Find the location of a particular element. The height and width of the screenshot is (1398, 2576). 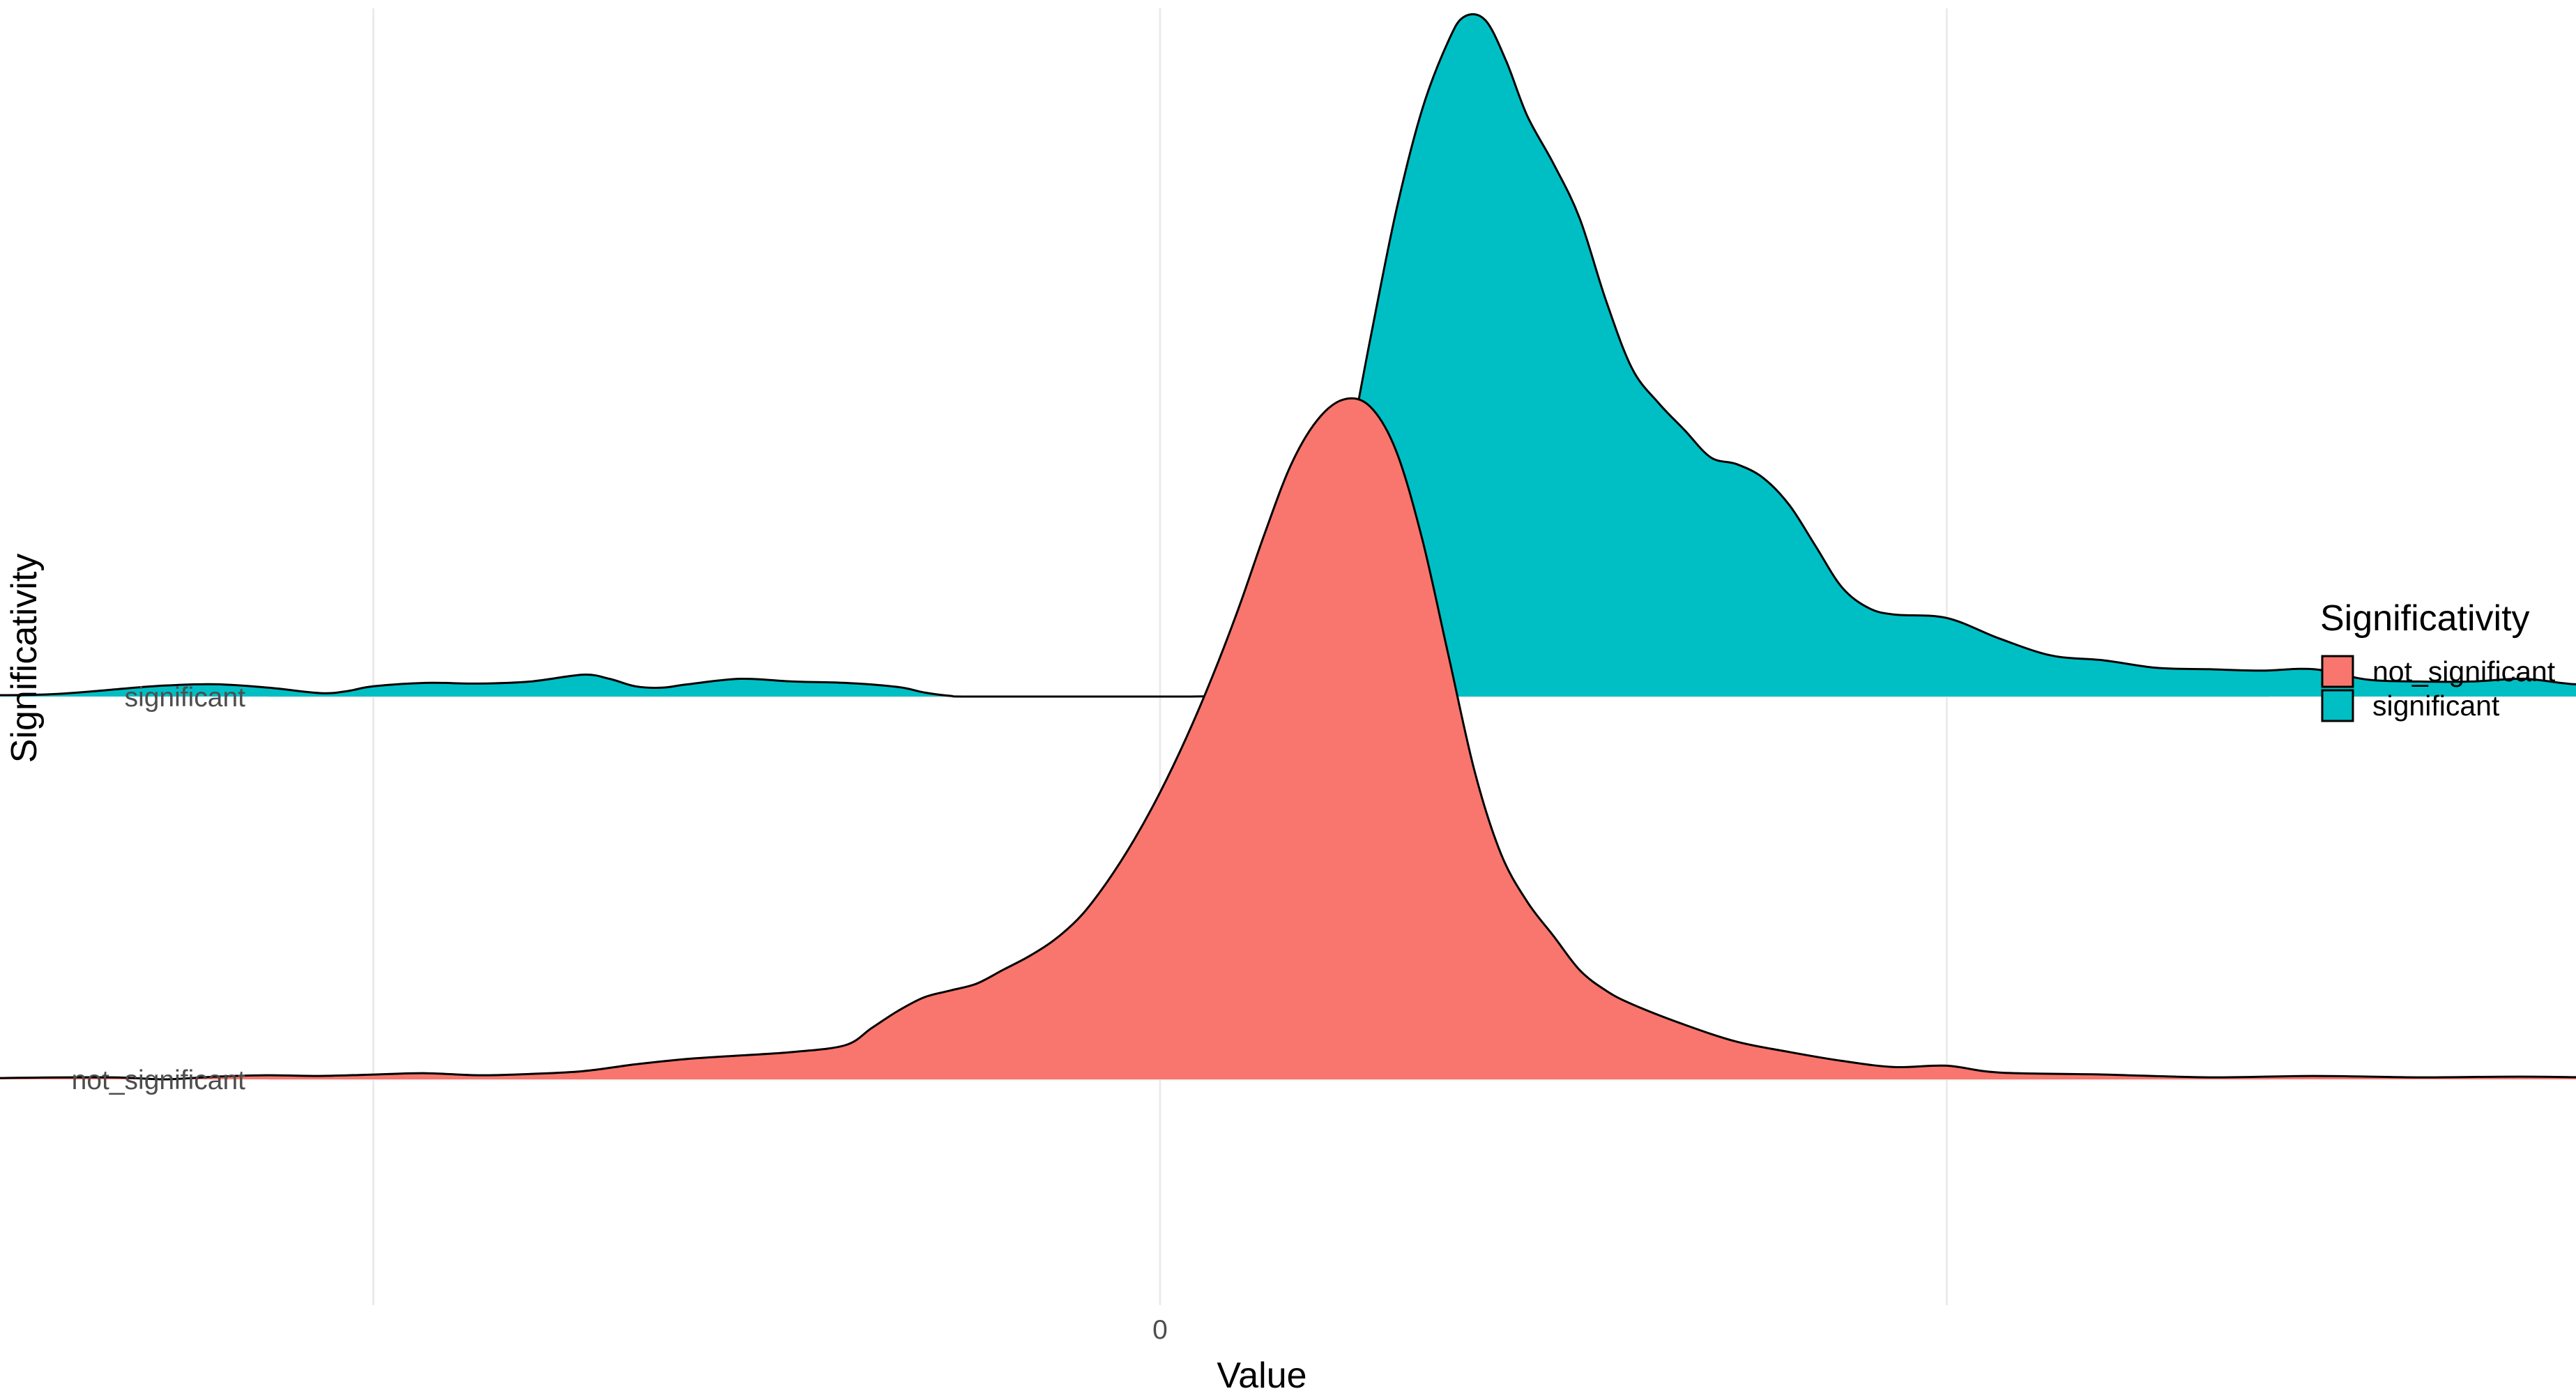

legend-label-not-significant: not_significant is located at coordinates (2464, 671).